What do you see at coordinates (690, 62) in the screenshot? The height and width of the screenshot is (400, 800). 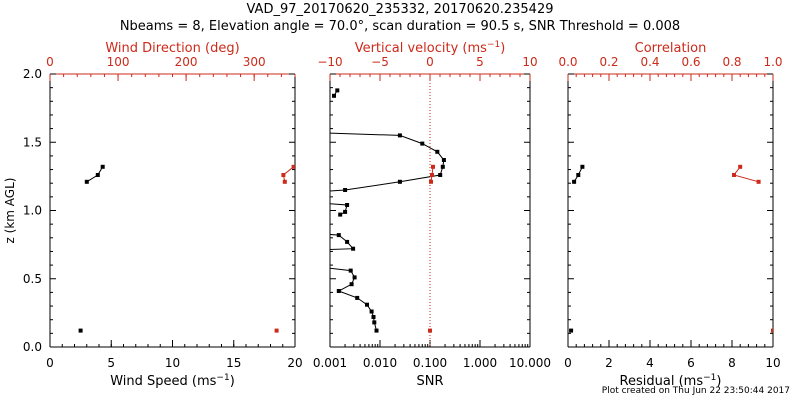 I see `panel-3-top-tick-label: 0.6` at bounding box center [690, 62].